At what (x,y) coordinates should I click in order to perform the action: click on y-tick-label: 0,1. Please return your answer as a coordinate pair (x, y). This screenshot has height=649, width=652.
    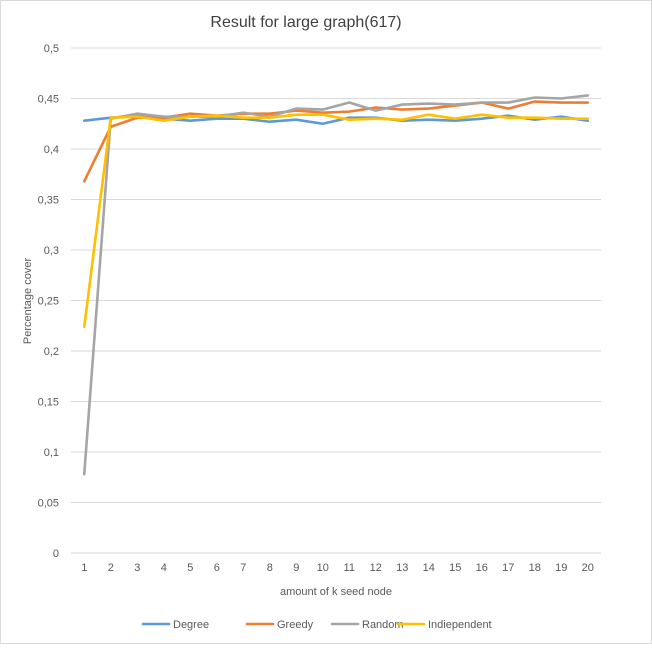
    Looking at the image, I should click on (51, 453).